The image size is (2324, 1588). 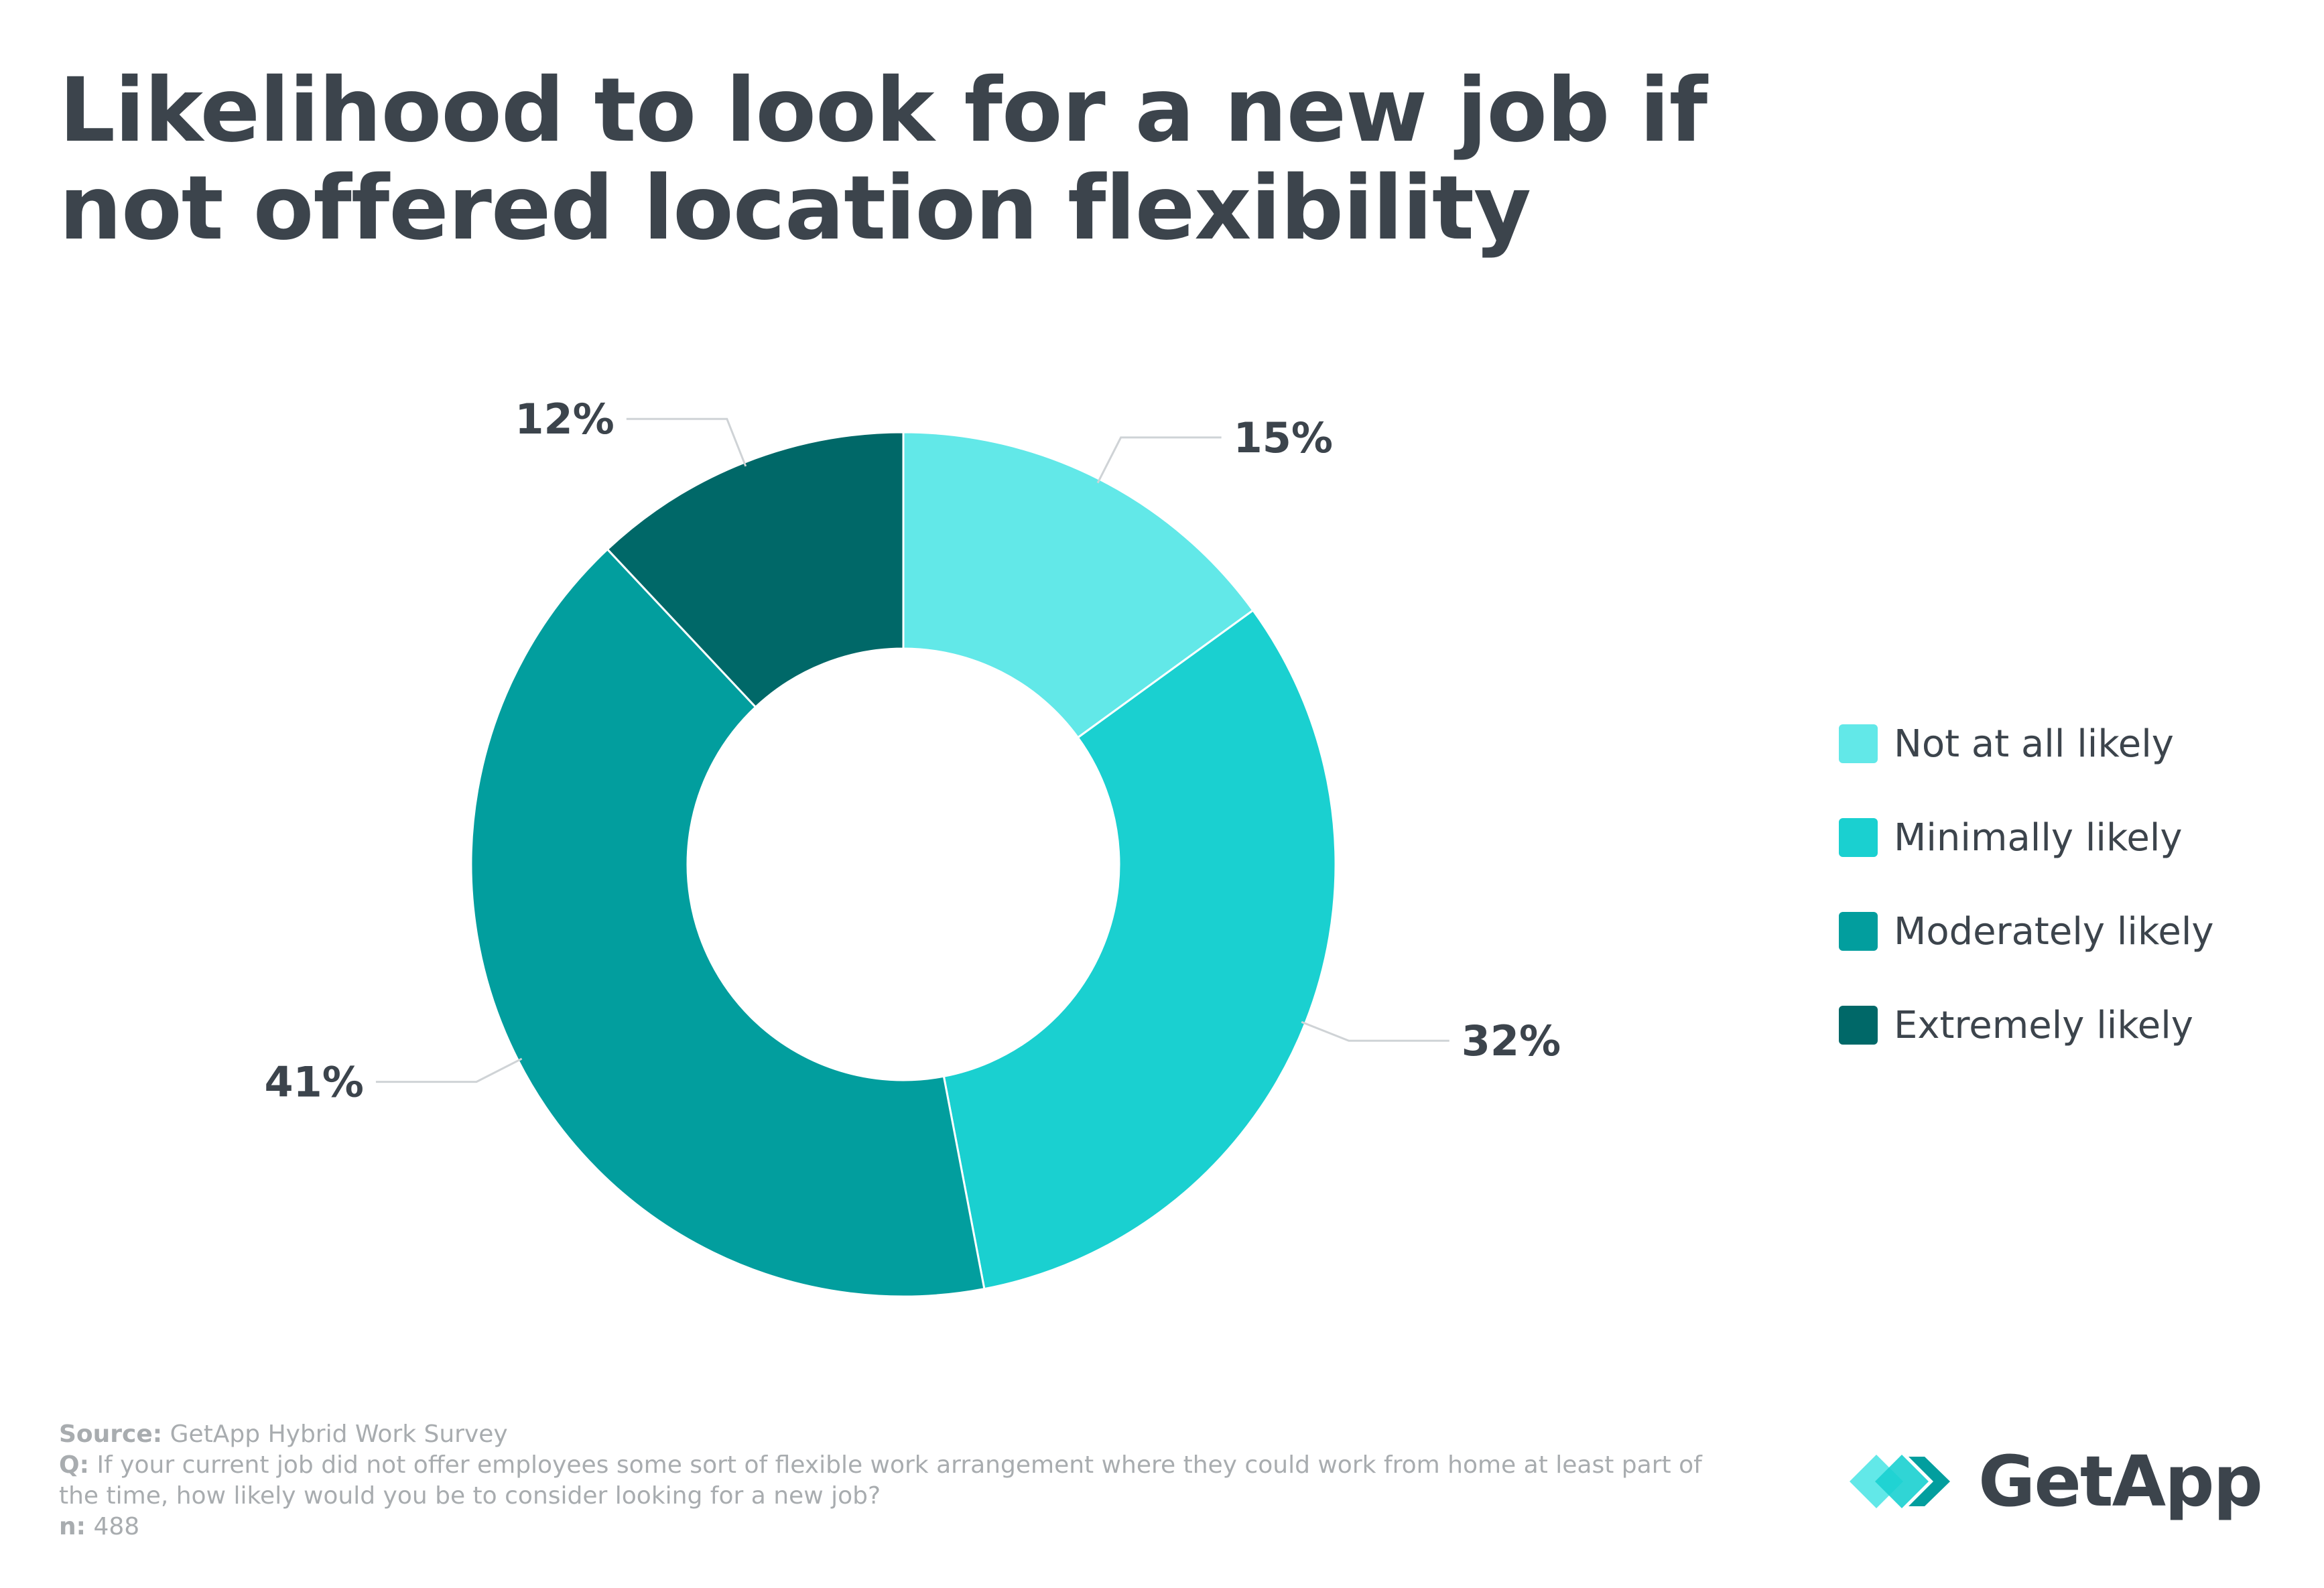 What do you see at coordinates (1078, 585) in the screenshot?
I see `slice-not-at-all-likely` at bounding box center [1078, 585].